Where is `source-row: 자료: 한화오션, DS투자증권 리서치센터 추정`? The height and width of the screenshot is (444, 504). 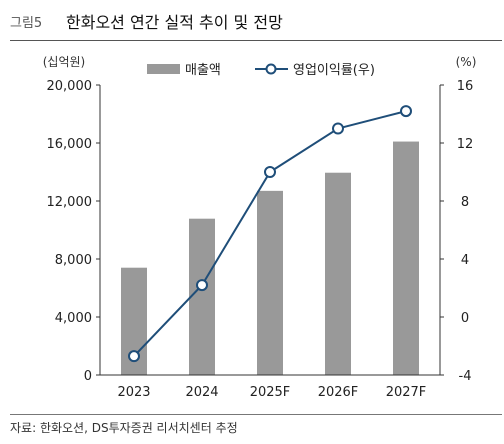 source-row: 자료: 한화오션, DS투자증권 리서치센터 추정 is located at coordinates (256, 426).